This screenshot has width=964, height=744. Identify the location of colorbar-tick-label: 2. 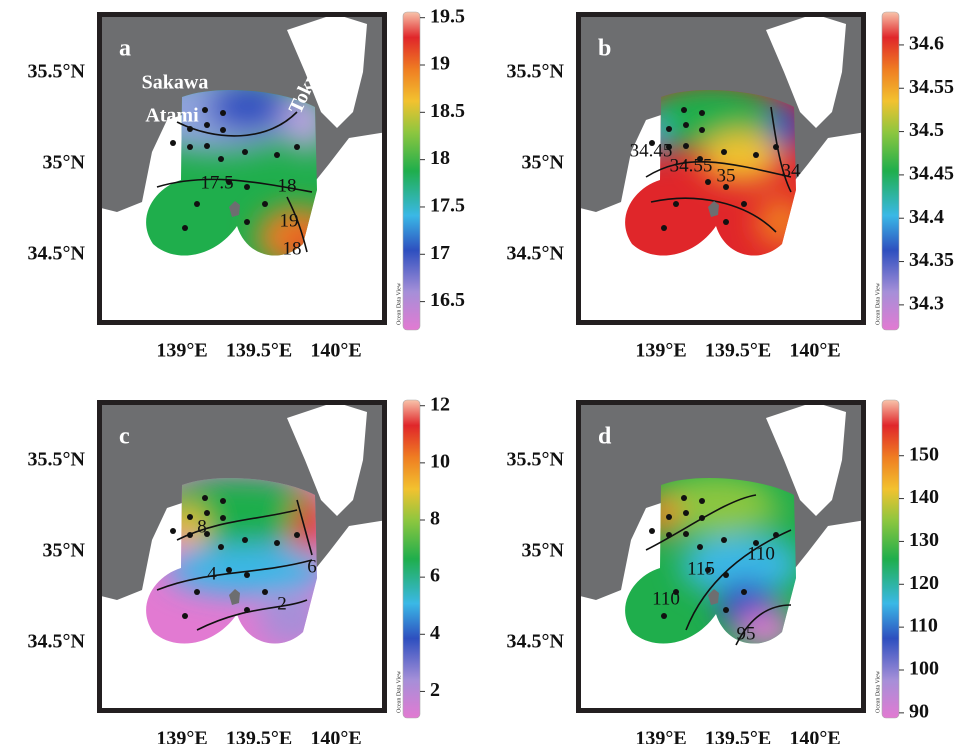
(435, 690).